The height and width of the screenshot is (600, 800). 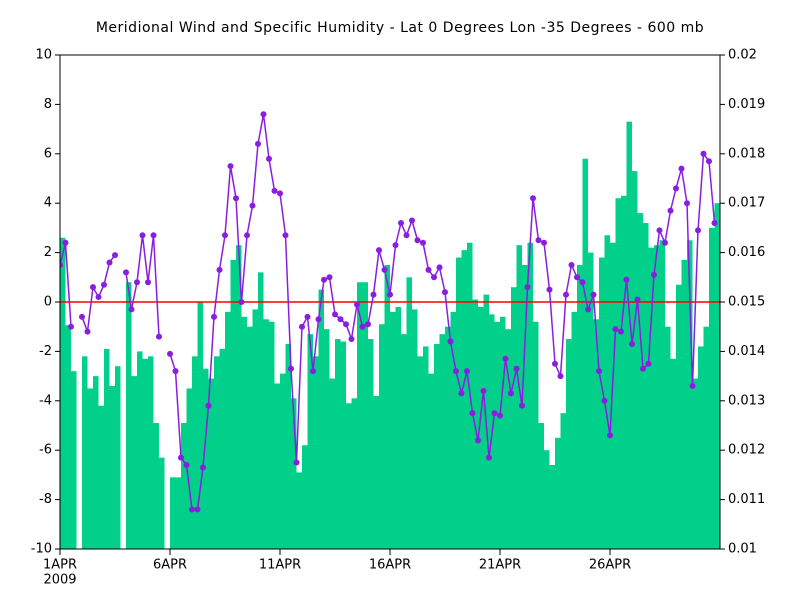 What do you see at coordinates (59, 580) in the screenshot?
I see `x-year-label: 2009` at bounding box center [59, 580].